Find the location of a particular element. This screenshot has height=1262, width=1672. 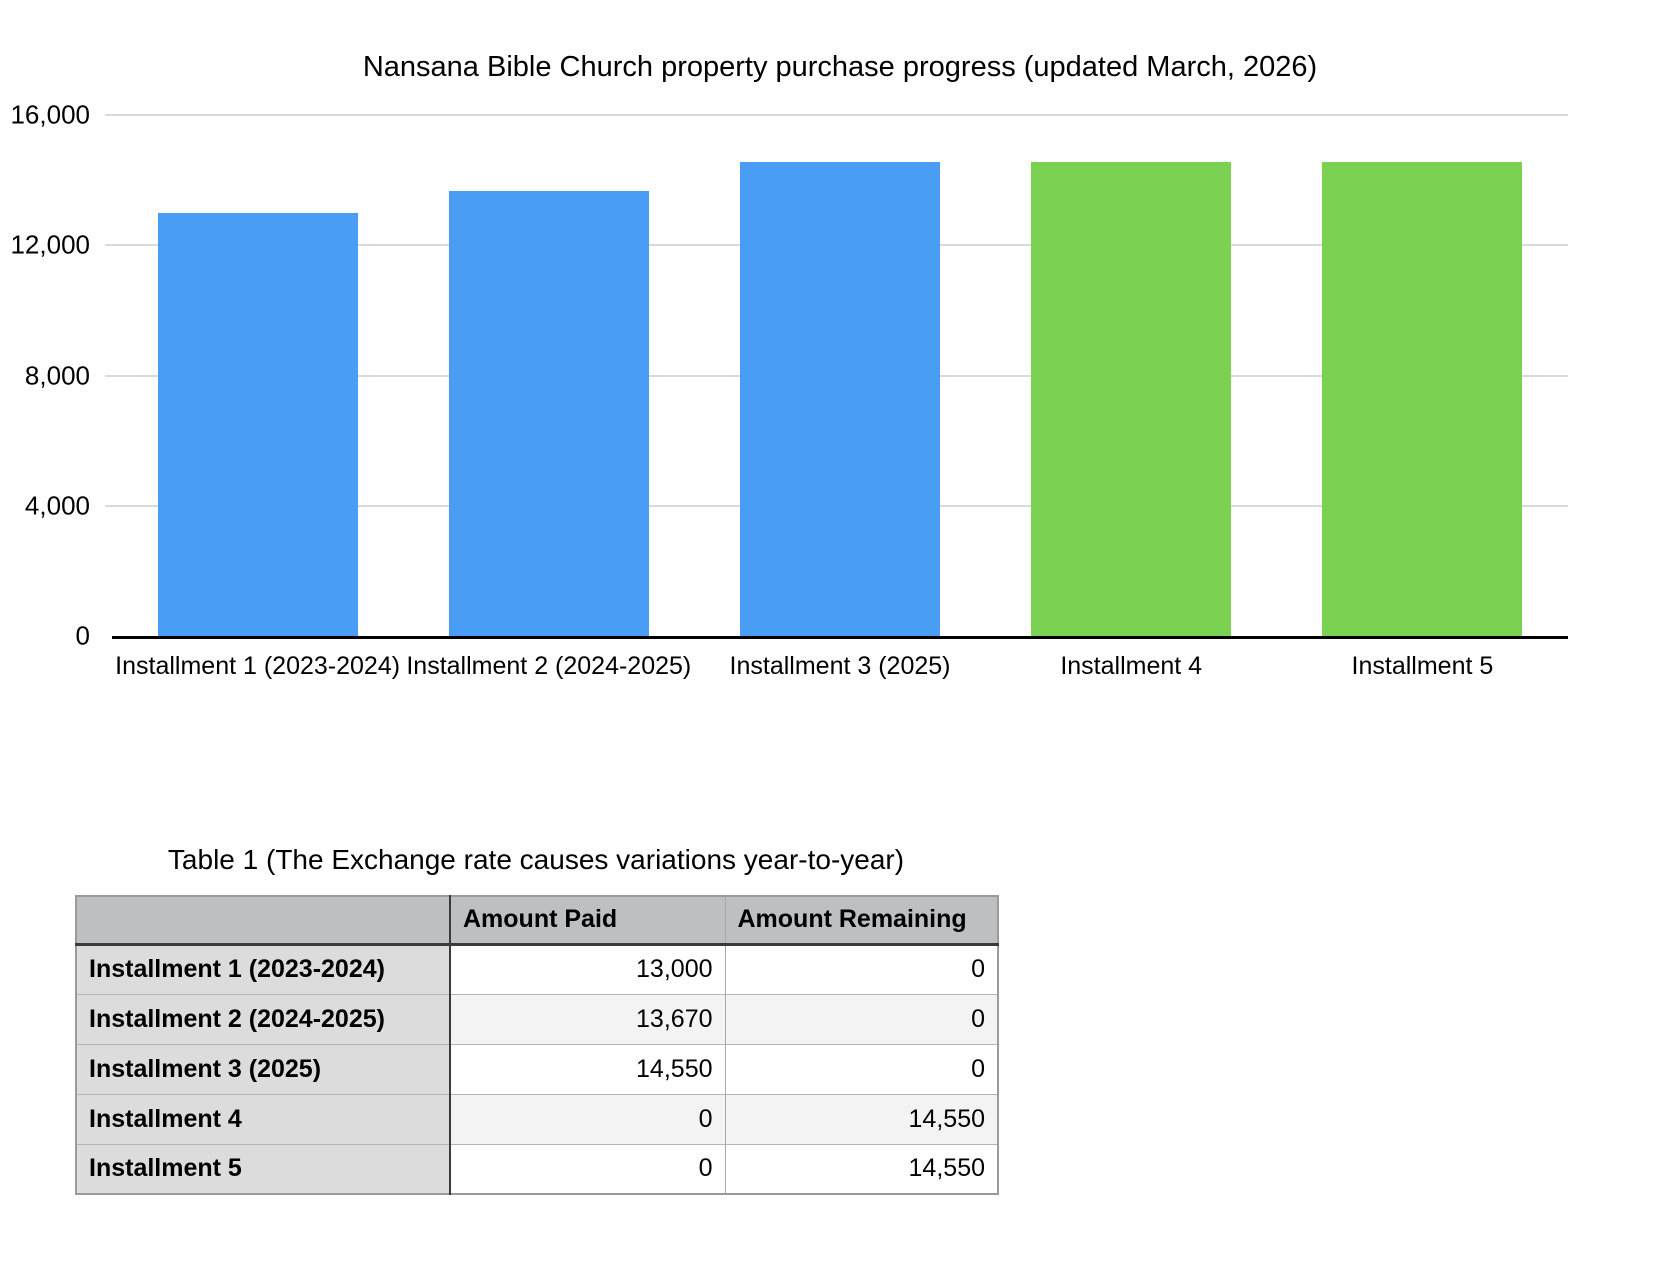

x-axis-label: Installment 1 (2023-2024) is located at coordinates (258, 666).